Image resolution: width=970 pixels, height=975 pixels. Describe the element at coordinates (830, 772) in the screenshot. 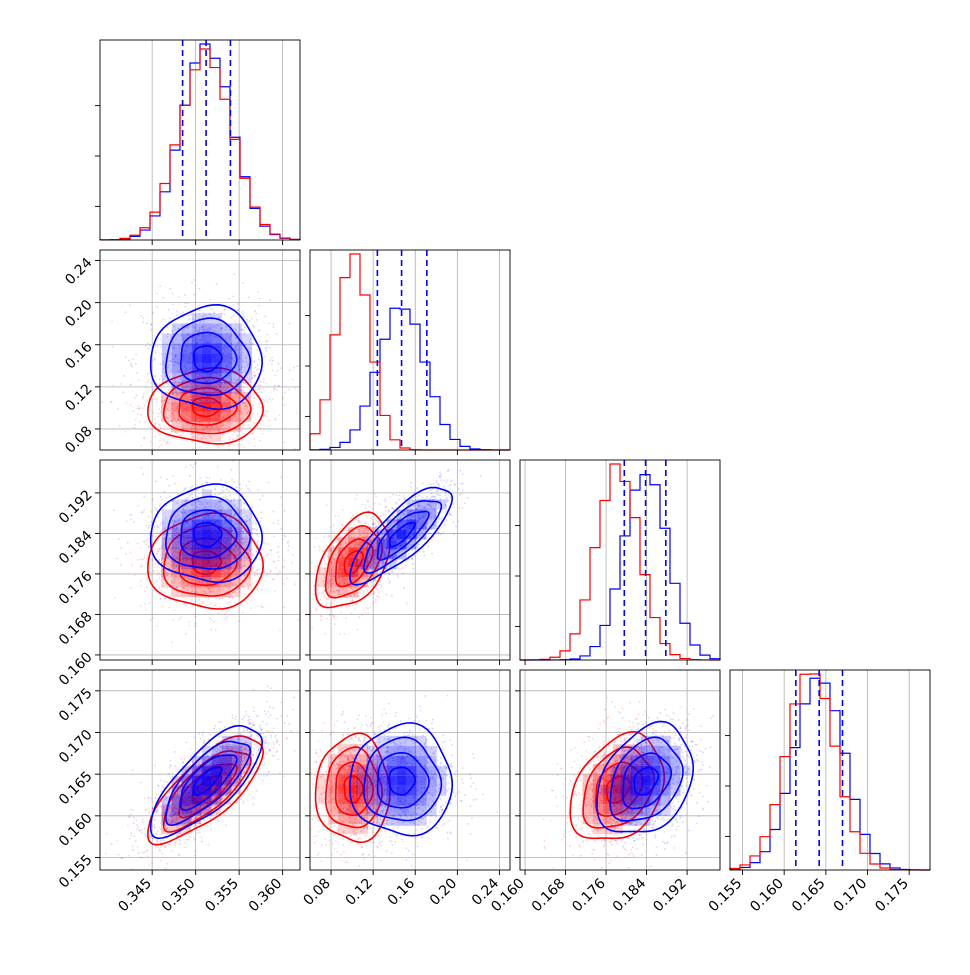

I see `histogram-series-b` at that location.